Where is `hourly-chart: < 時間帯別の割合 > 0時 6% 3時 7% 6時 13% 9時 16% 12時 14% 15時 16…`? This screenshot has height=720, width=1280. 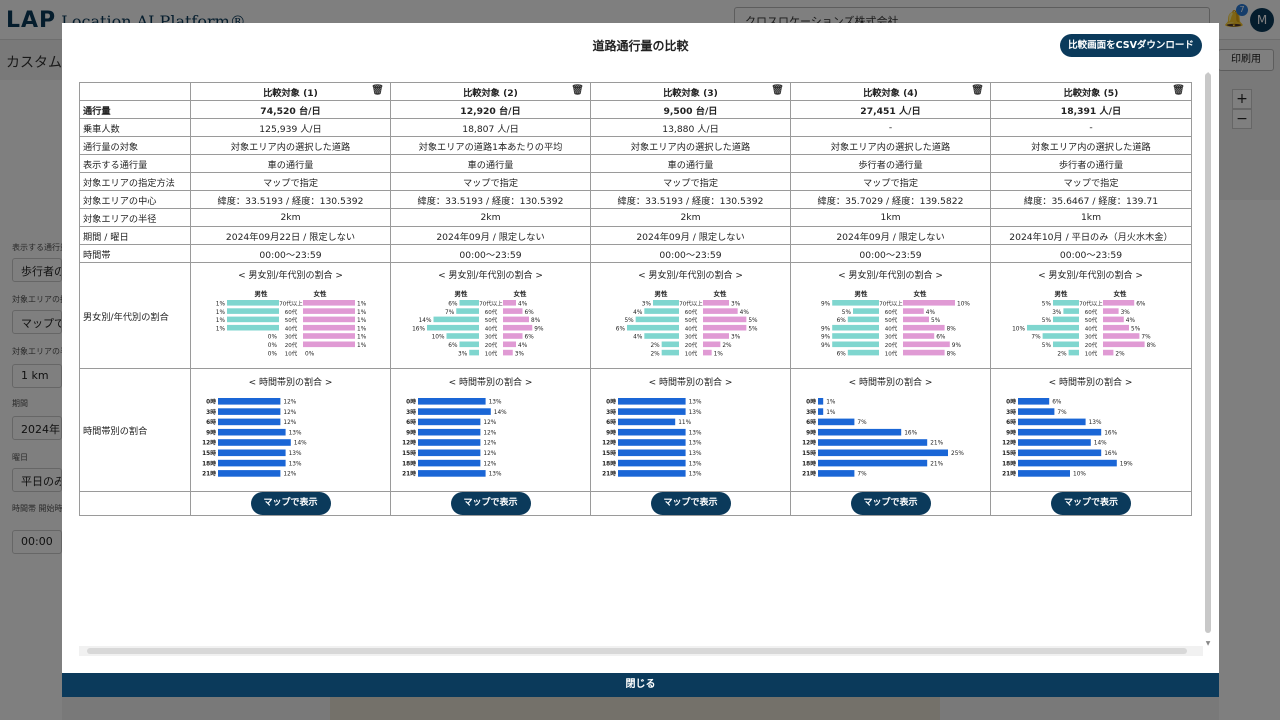 hourly-chart: < 時間帯別の割合 > 0時 6% 3時 7% 6時 13% 9時 16% 12時 14% 15時 16… is located at coordinates (1067, 427).